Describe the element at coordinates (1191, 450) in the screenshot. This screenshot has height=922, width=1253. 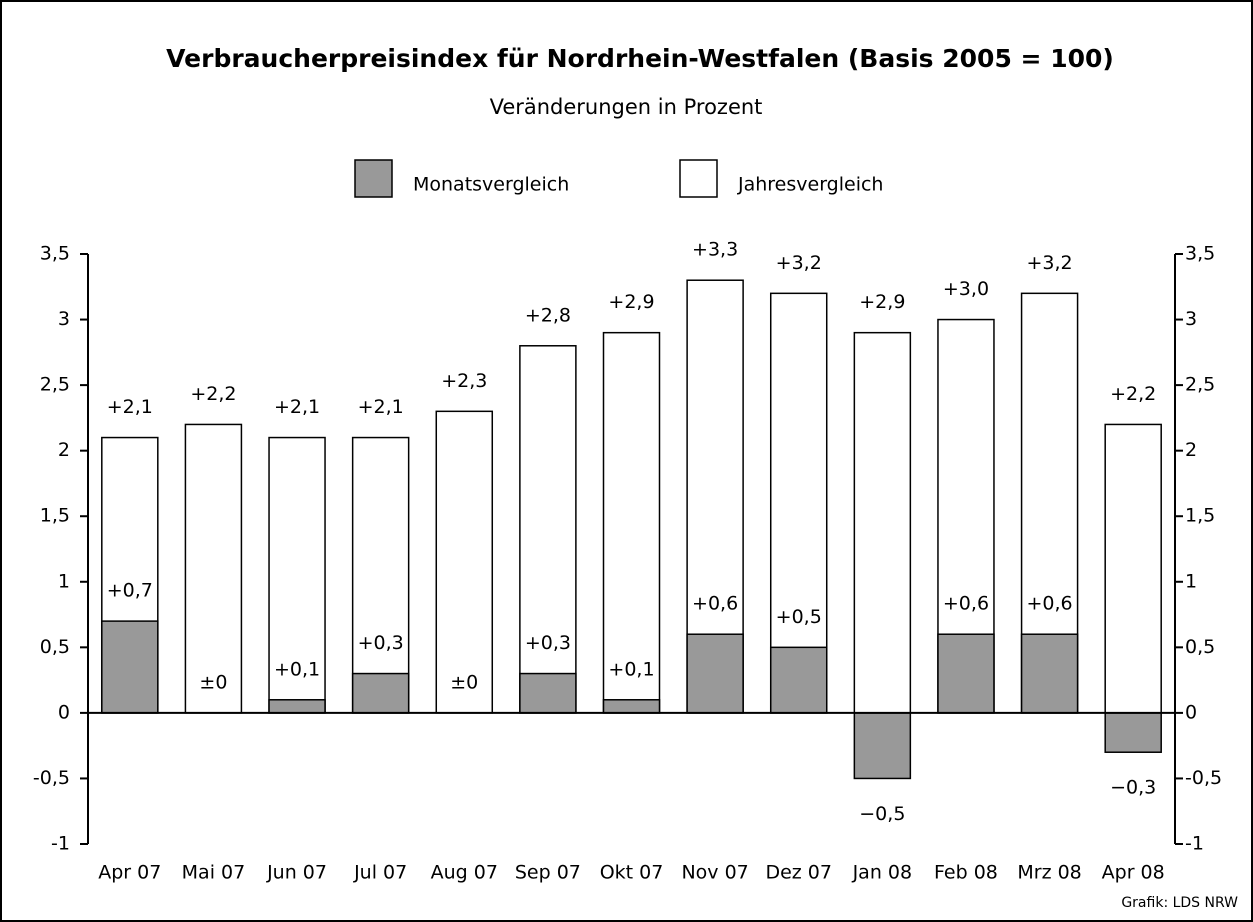
I see `y2-tick-label: 2` at that location.